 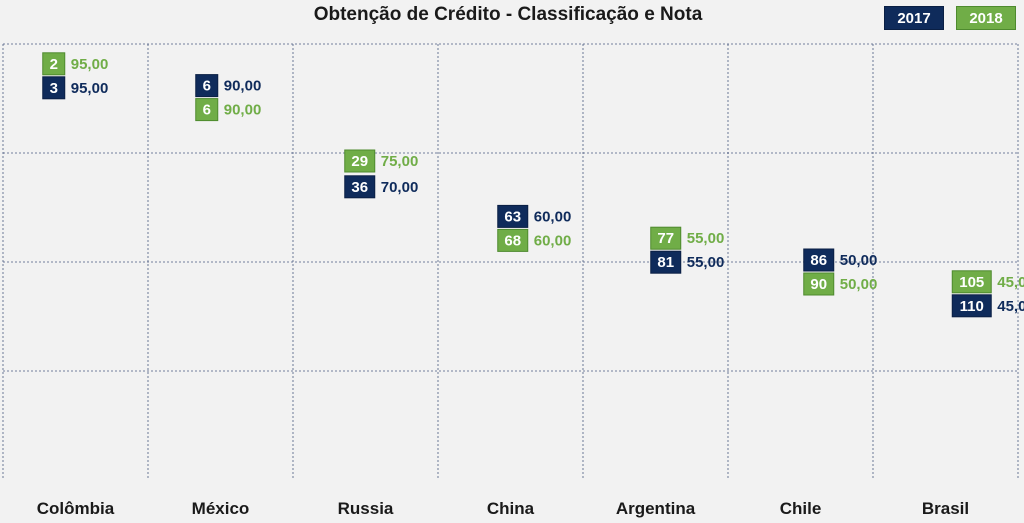 I want to click on rank-label-2017: 110, so click(x=972, y=306).